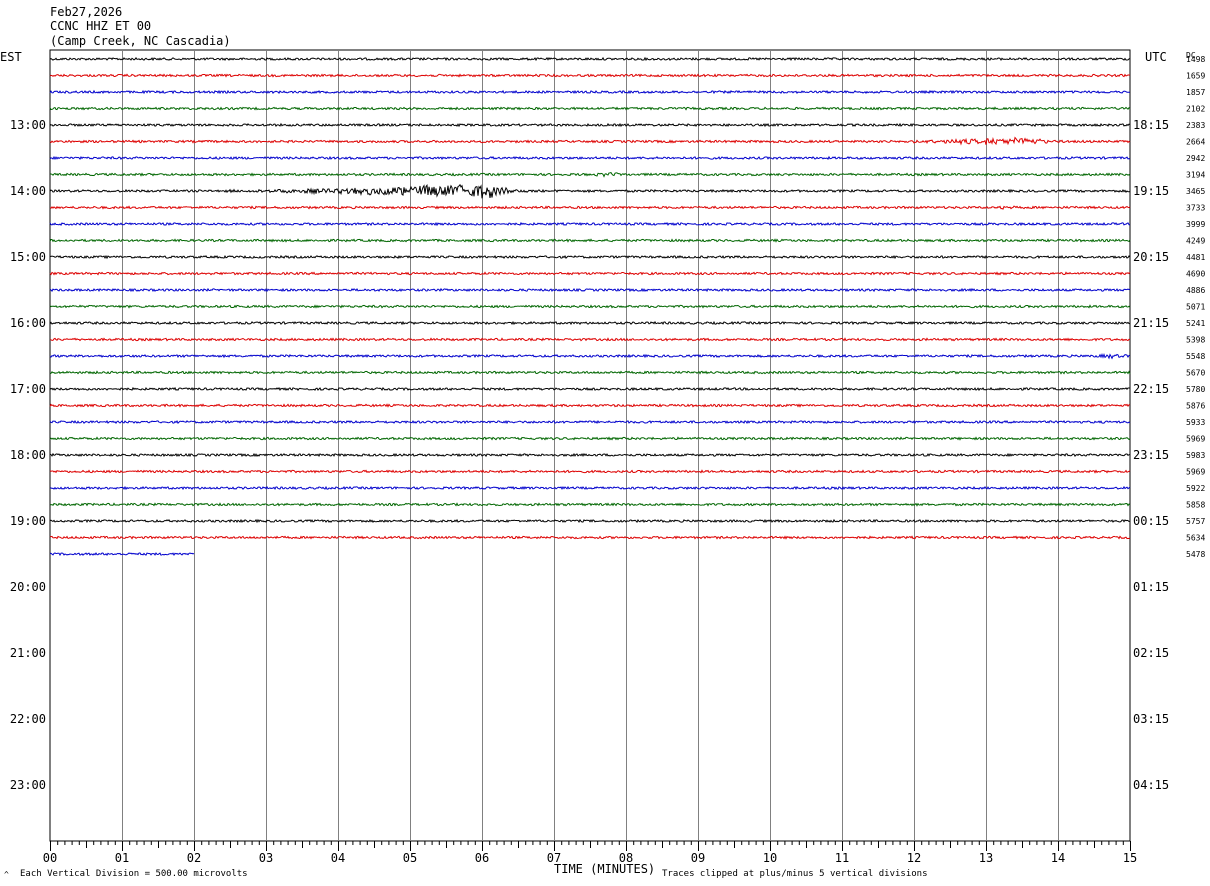 The image size is (1210, 886). I want to click on left-hour-label: 20:00, so click(28, 587).